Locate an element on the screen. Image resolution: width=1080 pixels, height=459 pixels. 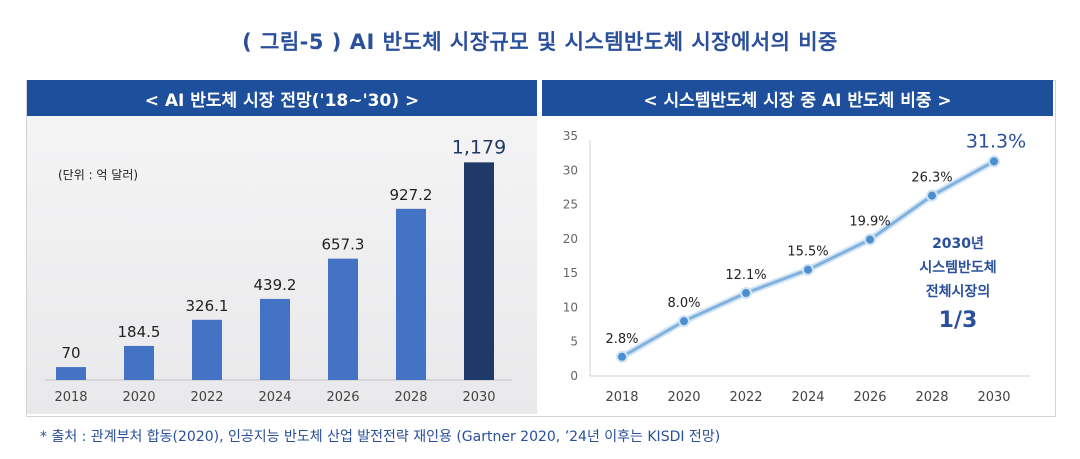
figure-title: ( 그림-5 ) AI 반도체 시장규모 및 시스템반도체 시장에서의 비중 is located at coordinates (540, 42).